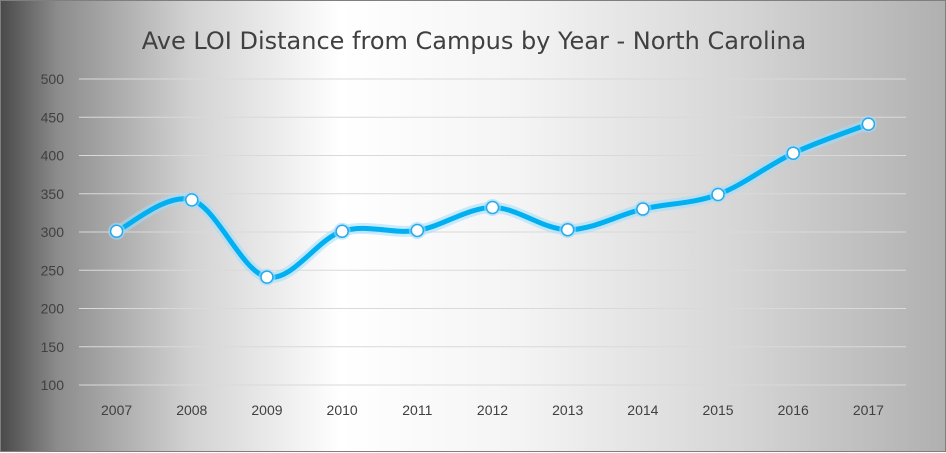 The height and width of the screenshot is (453, 946). What do you see at coordinates (53, 347) in the screenshot?
I see `y-tick-label: 150` at bounding box center [53, 347].